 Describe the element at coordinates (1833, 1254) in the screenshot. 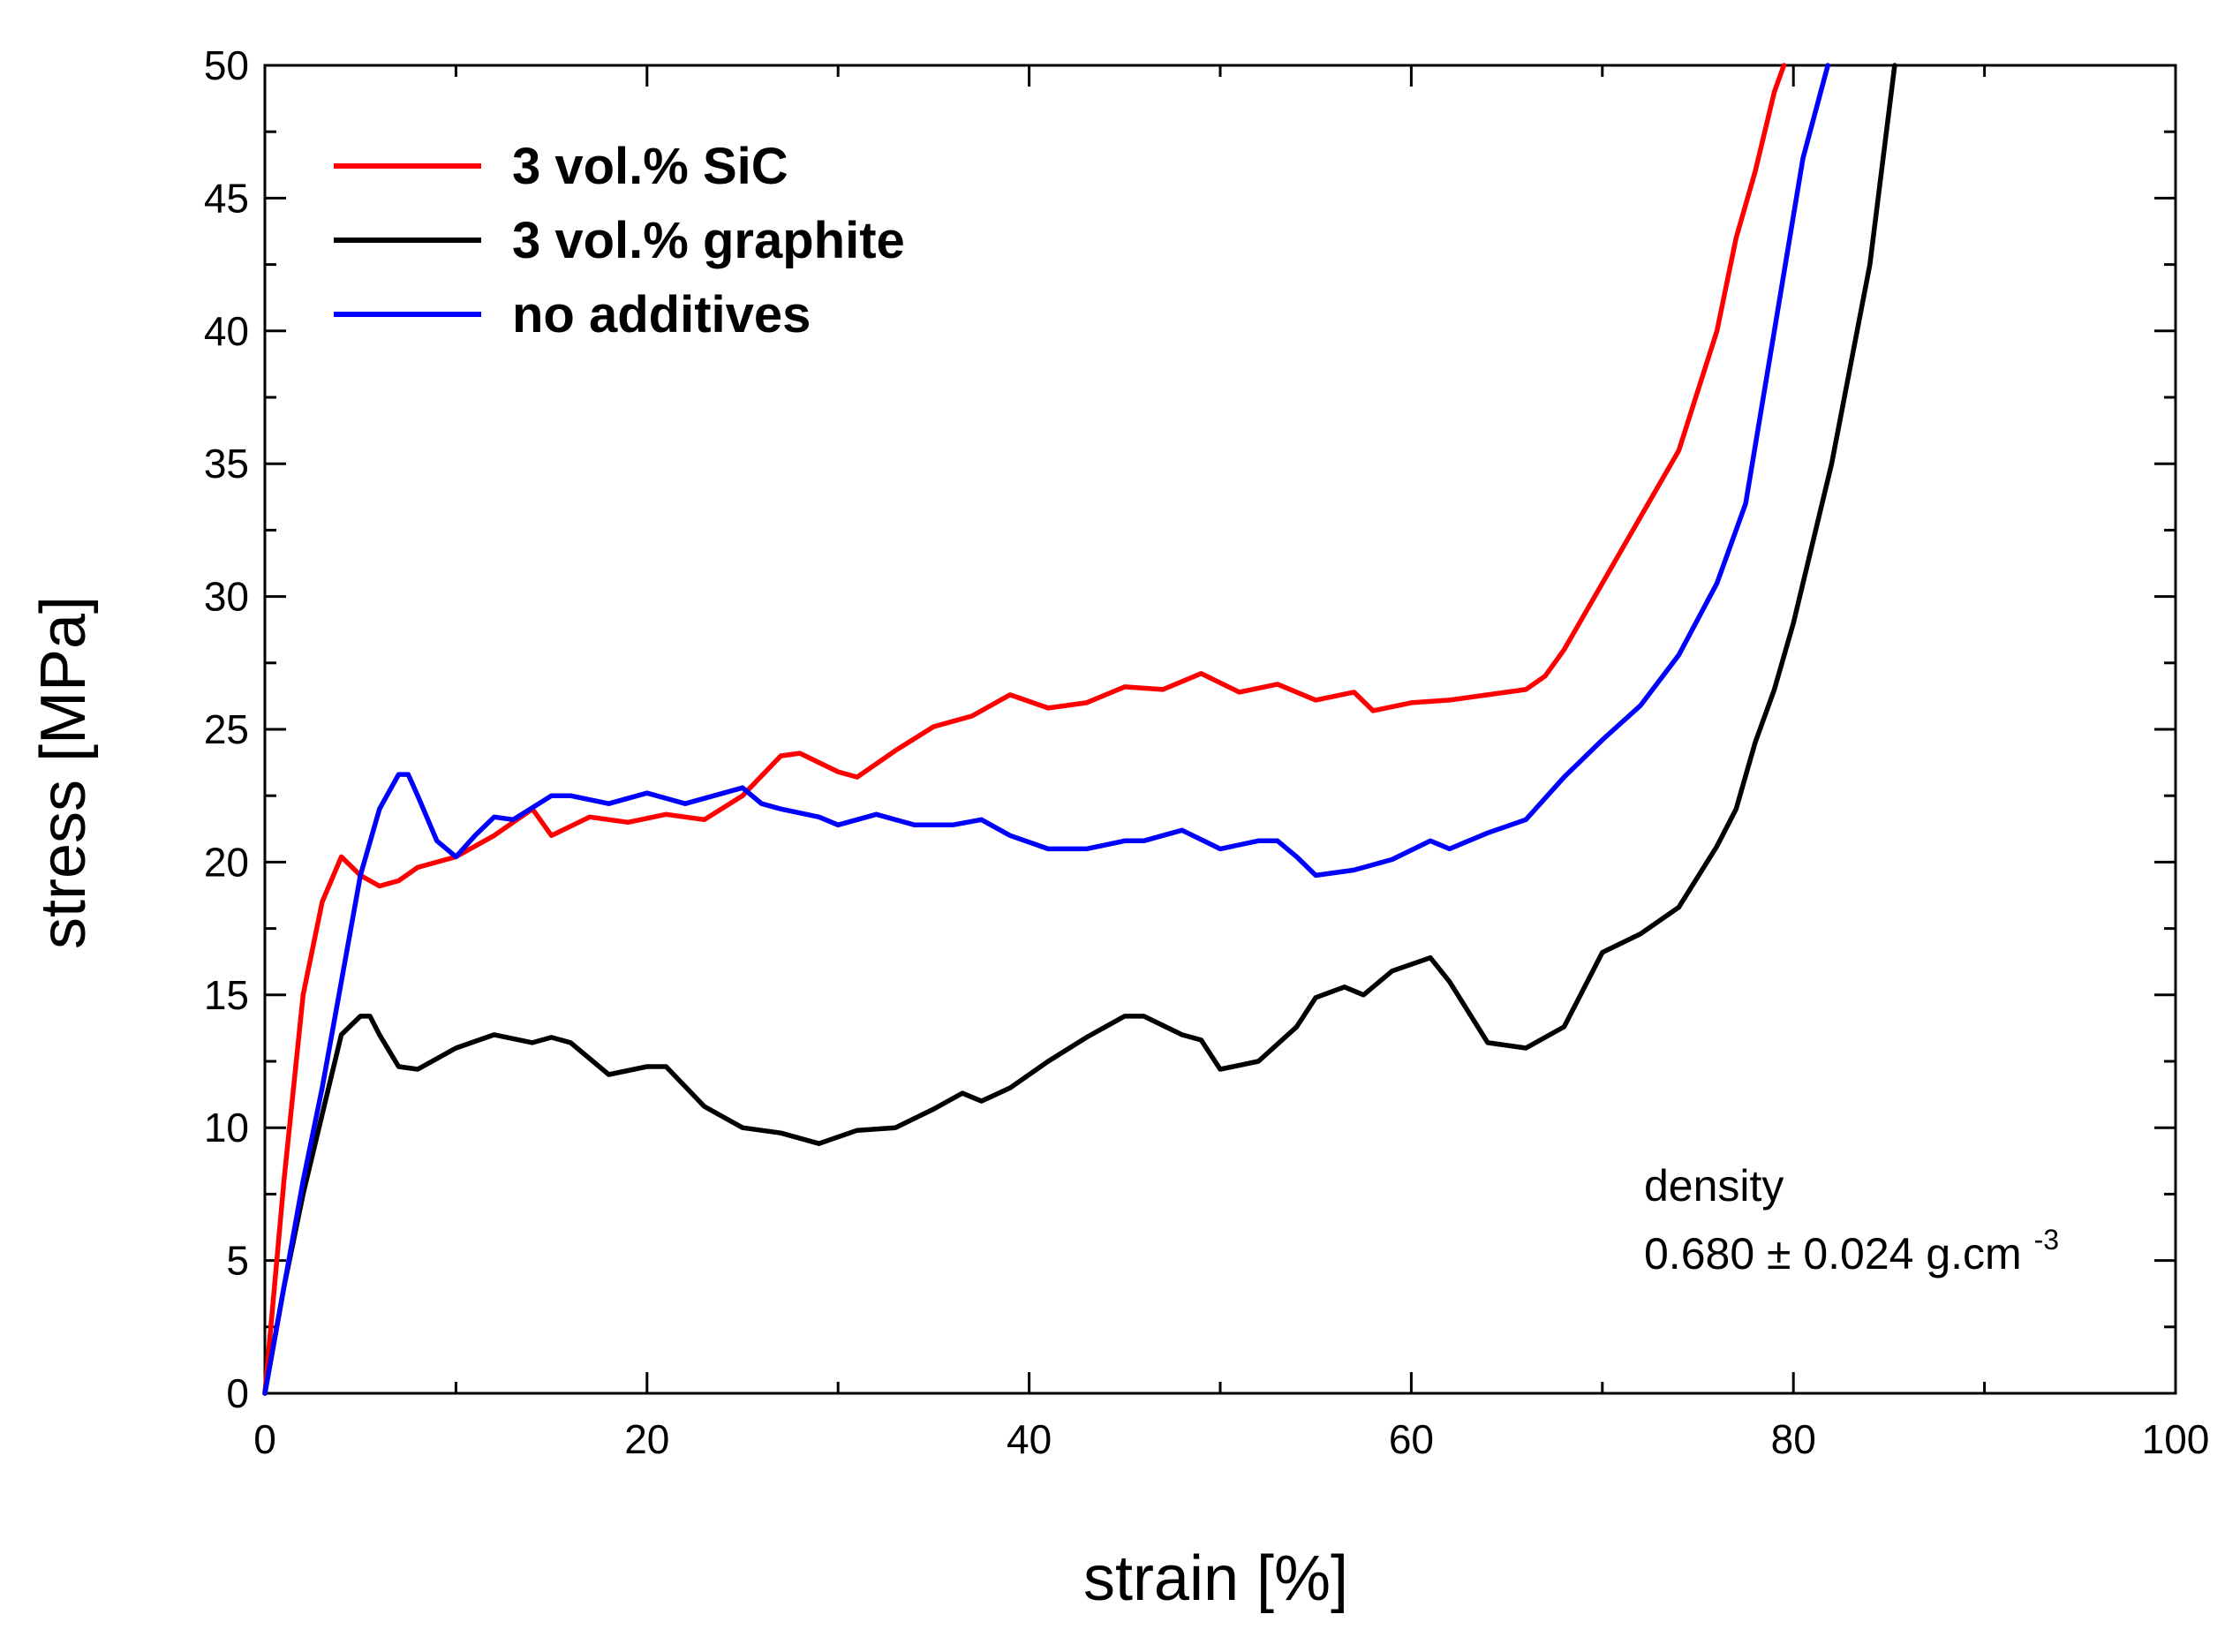

I see `annotation-density-number: 0.680 ± 0.024 g.cm` at that location.